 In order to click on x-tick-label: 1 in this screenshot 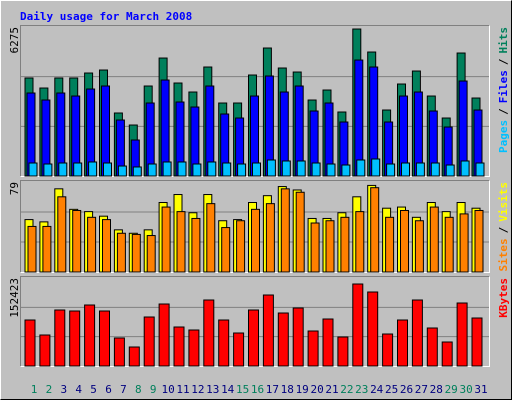, I will do `click(34, 389)`.